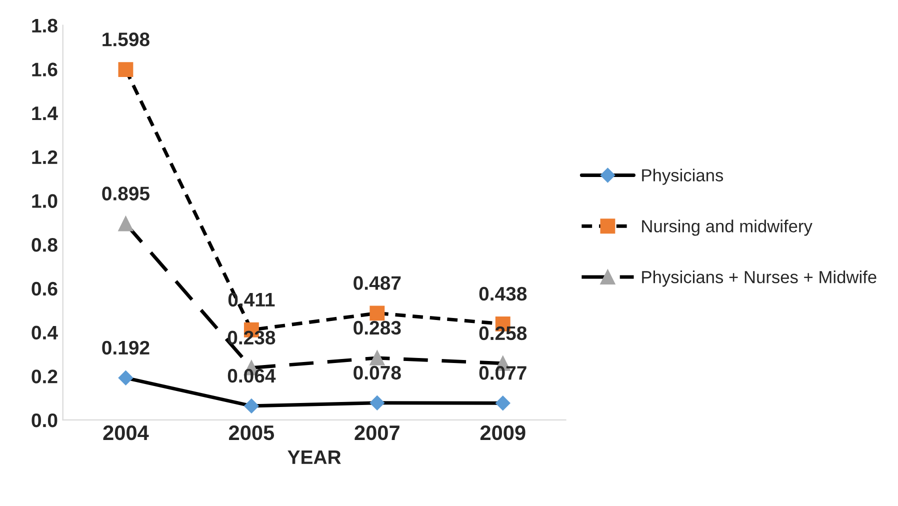  Describe the element at coordinates (45, 69) in the screenshot. I see `y-tick-label: 1.6` at that location.